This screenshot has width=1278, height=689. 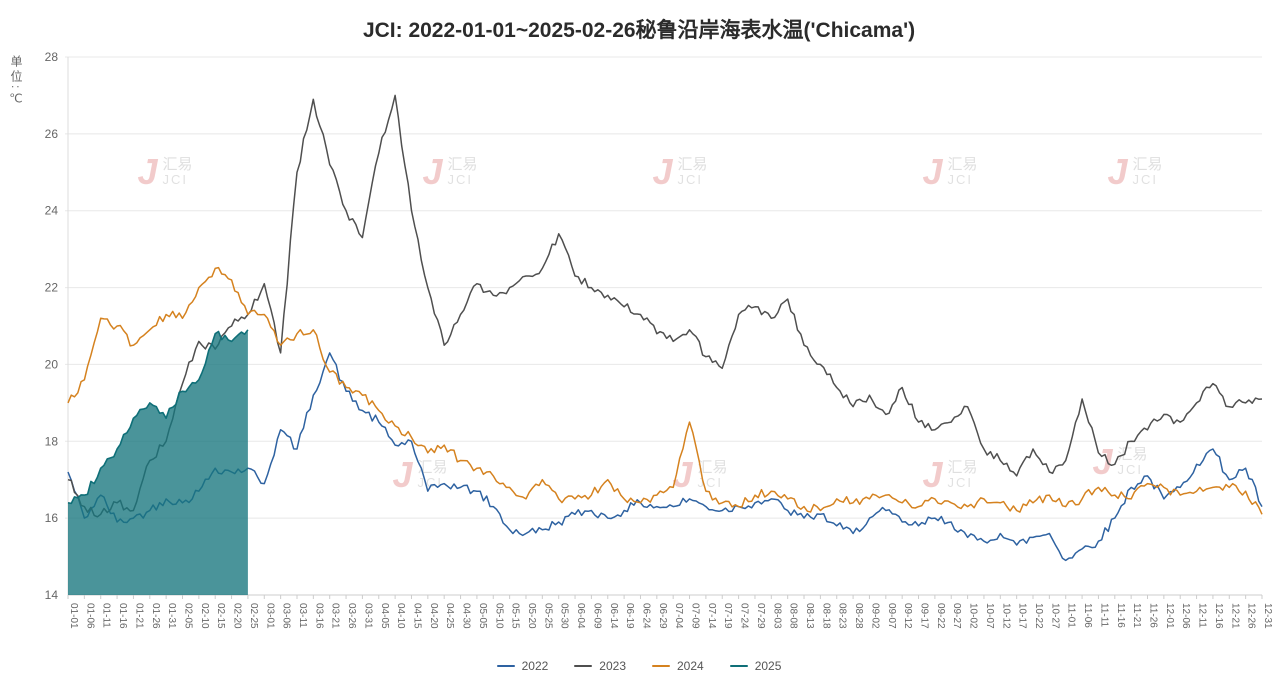 I want to click on legend-item-2024: 2024, so click(x=678, y=666).